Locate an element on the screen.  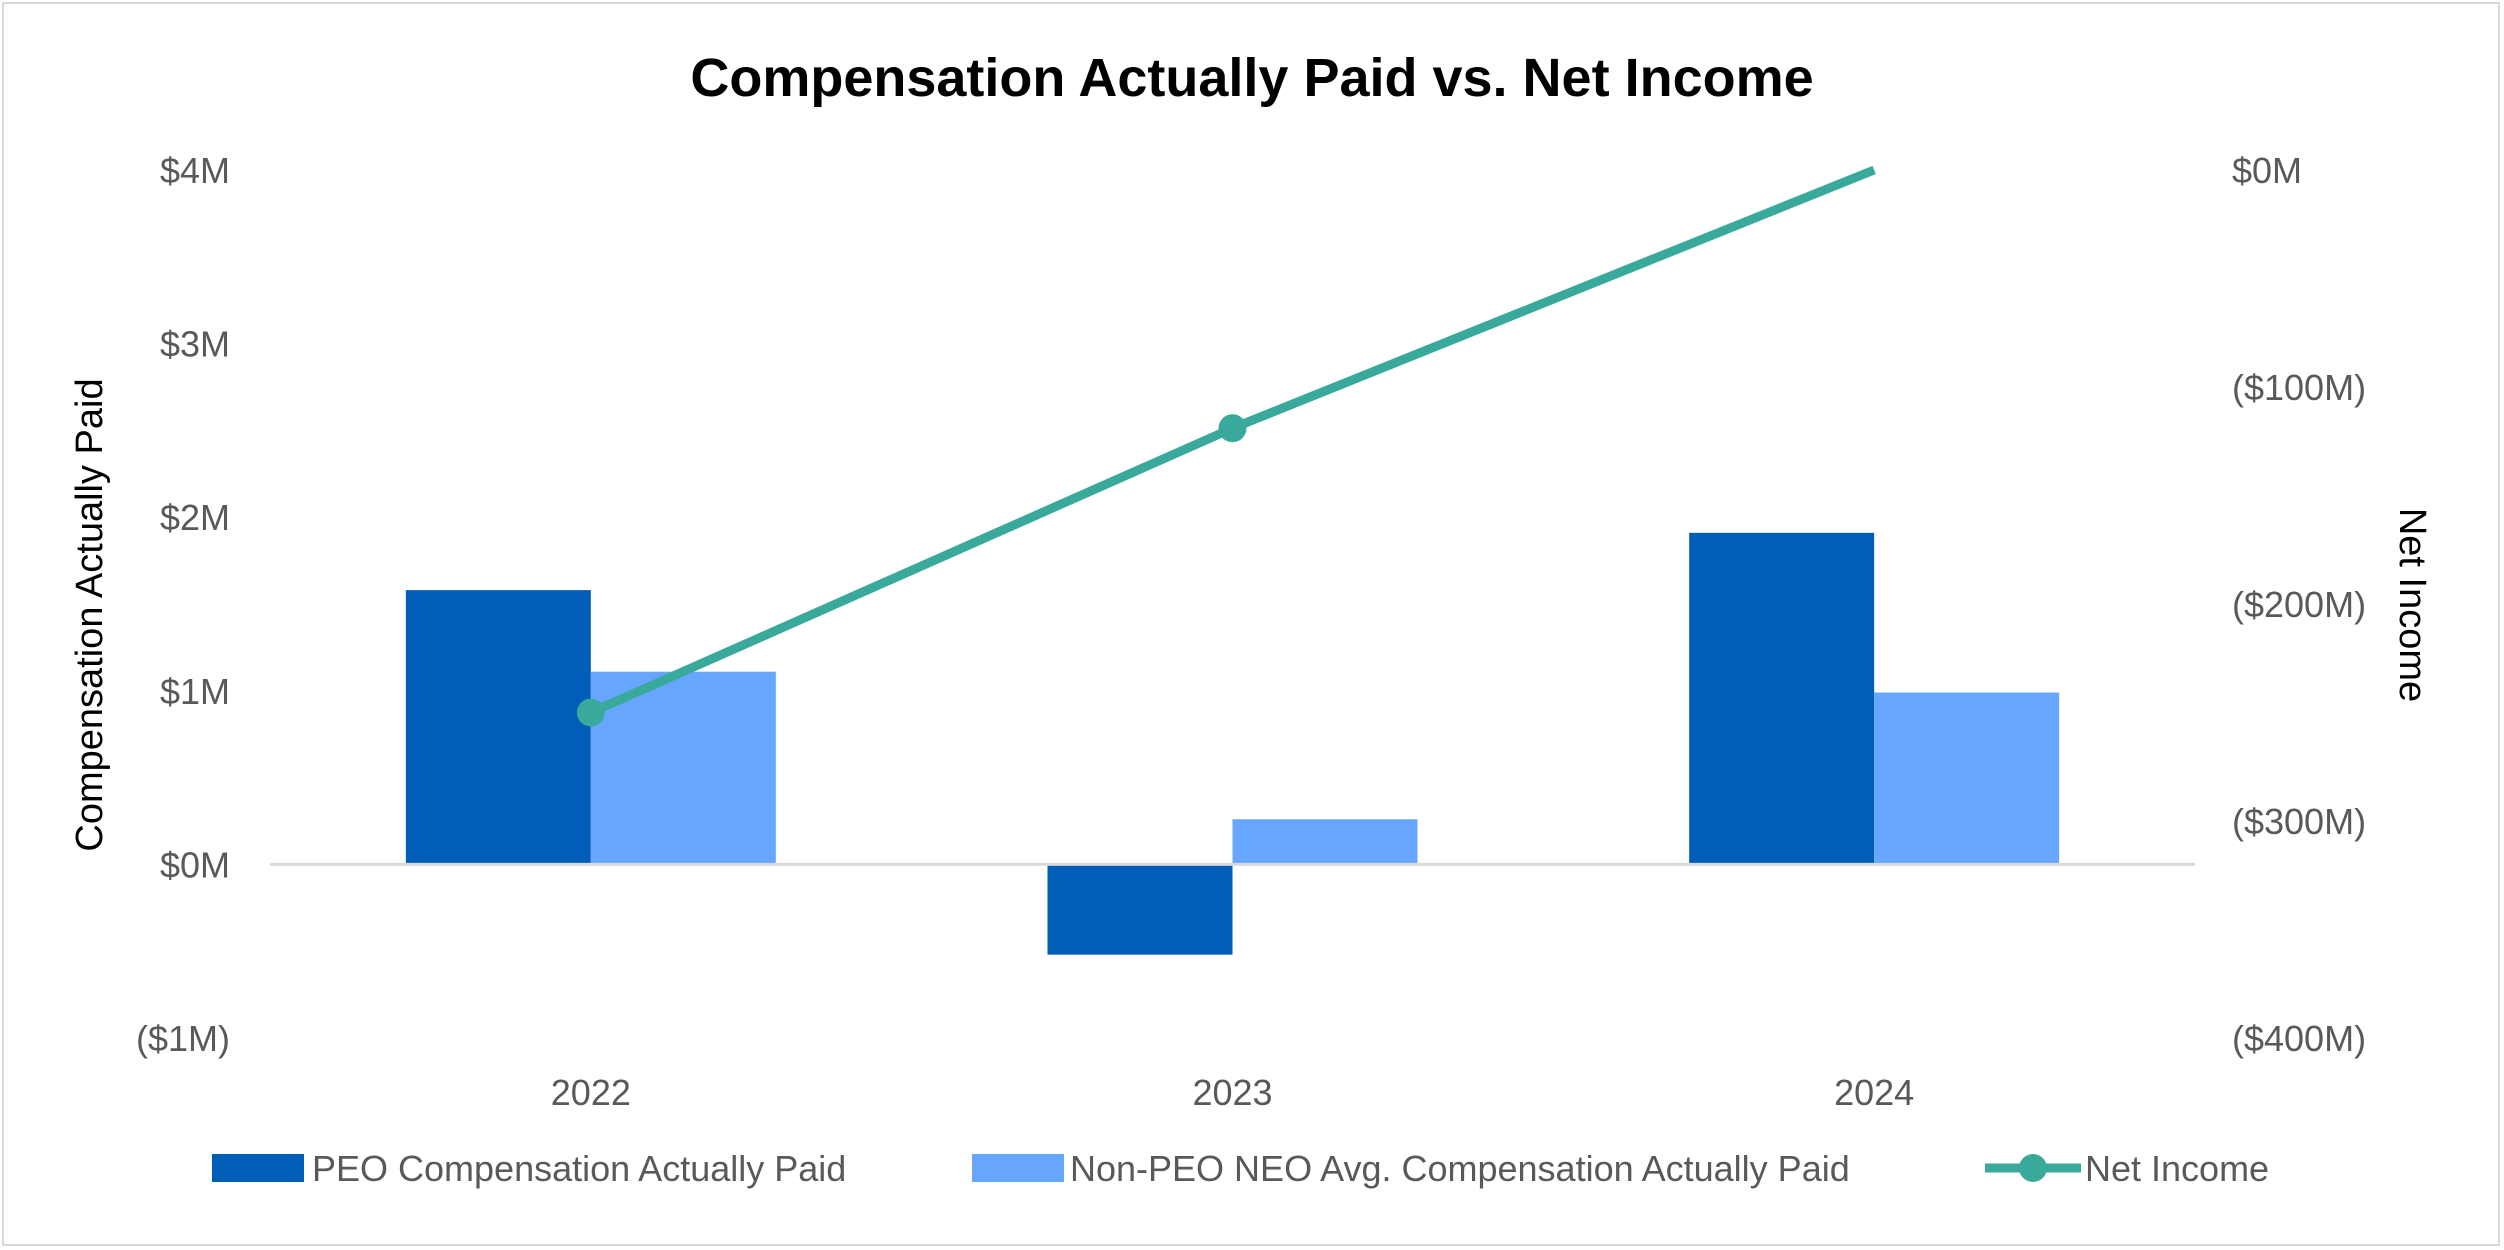
x-tick-label: 2023 is located at coordinates (1232, 1092).